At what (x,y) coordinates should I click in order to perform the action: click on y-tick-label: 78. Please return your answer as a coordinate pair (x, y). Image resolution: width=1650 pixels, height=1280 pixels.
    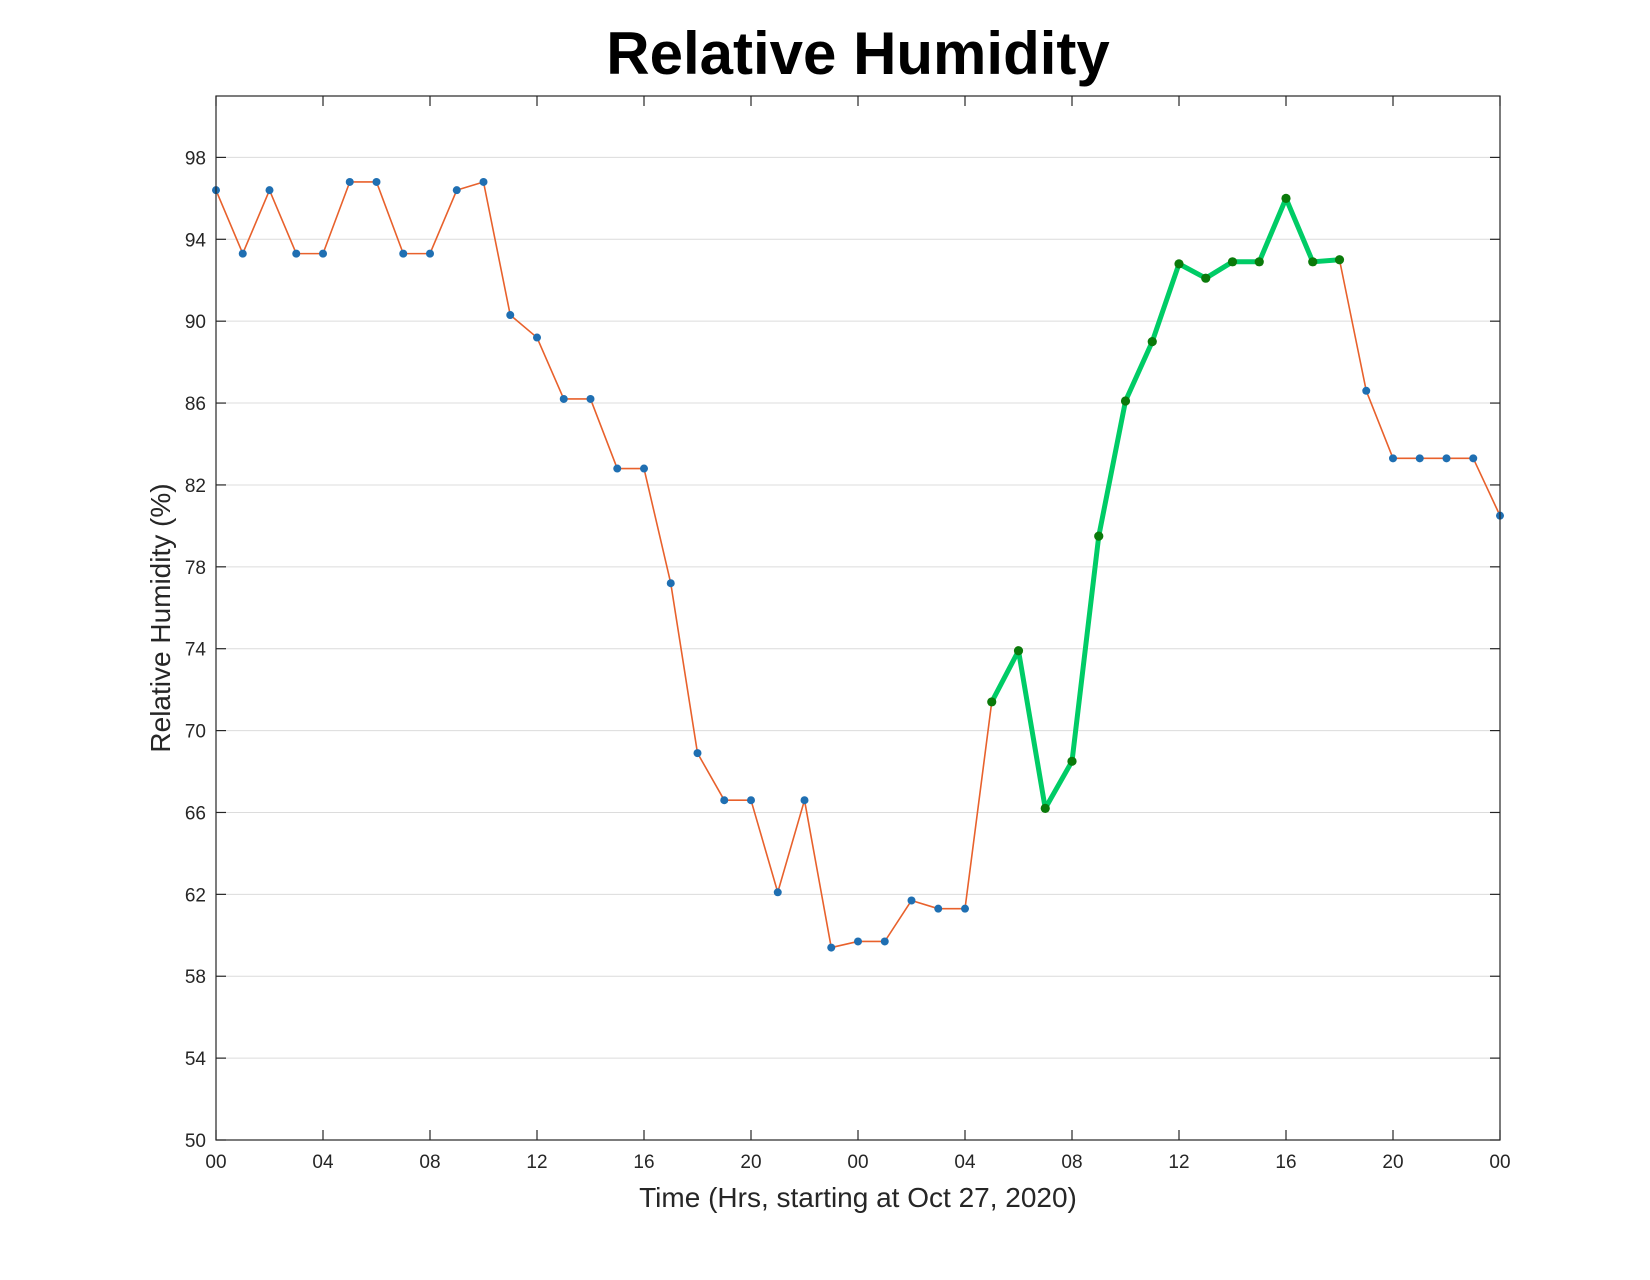
    Looking at the image, I should click on (195, 568).